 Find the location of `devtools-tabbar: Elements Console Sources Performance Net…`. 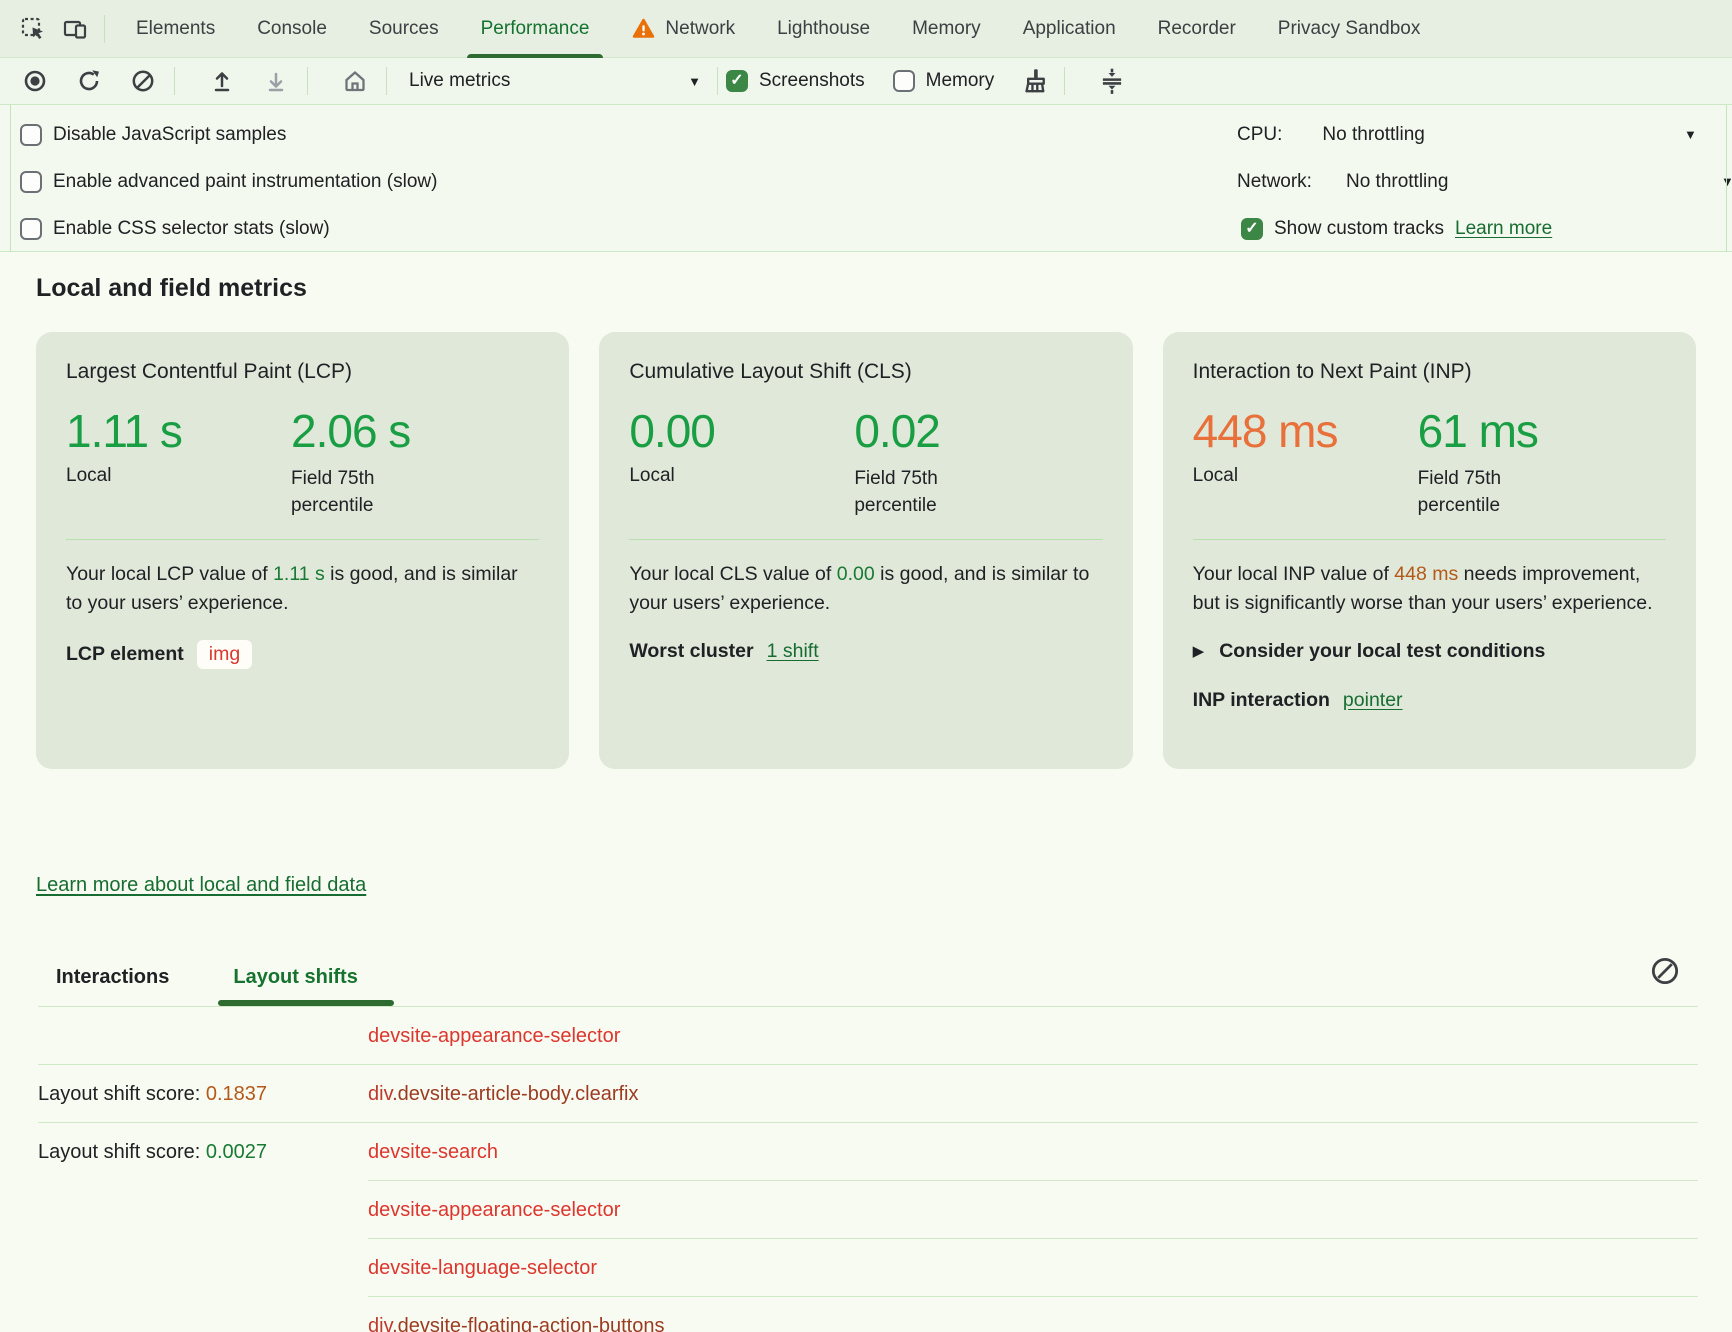

devtools-tabbar: Elements Console Sources Performance Net… is located at coordinates (866, 29).